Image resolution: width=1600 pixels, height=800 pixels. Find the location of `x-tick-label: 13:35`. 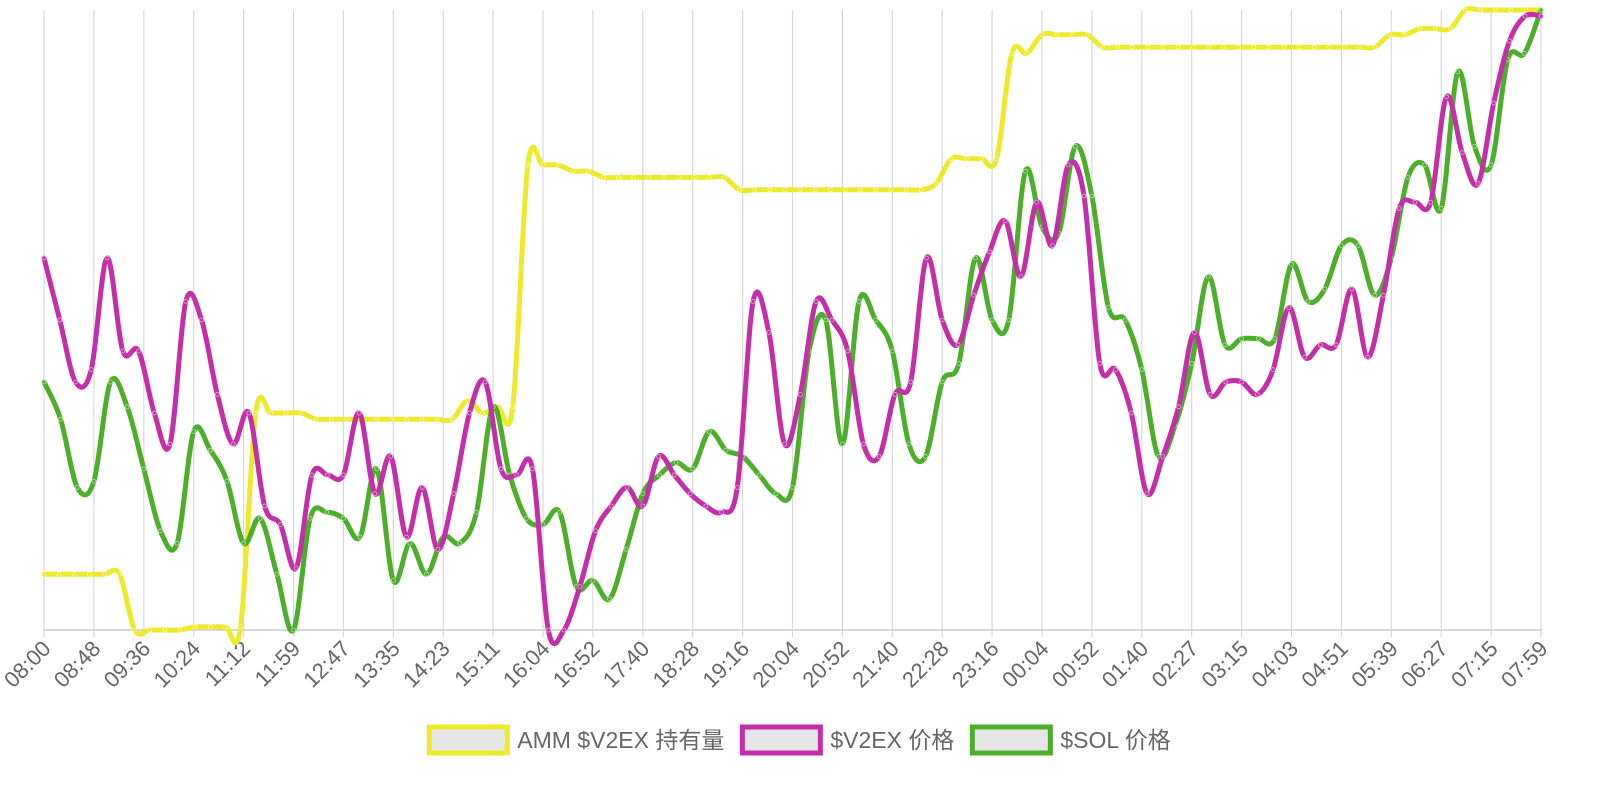

x-tick-label: 13:35 is located at coordinates (376, 664).